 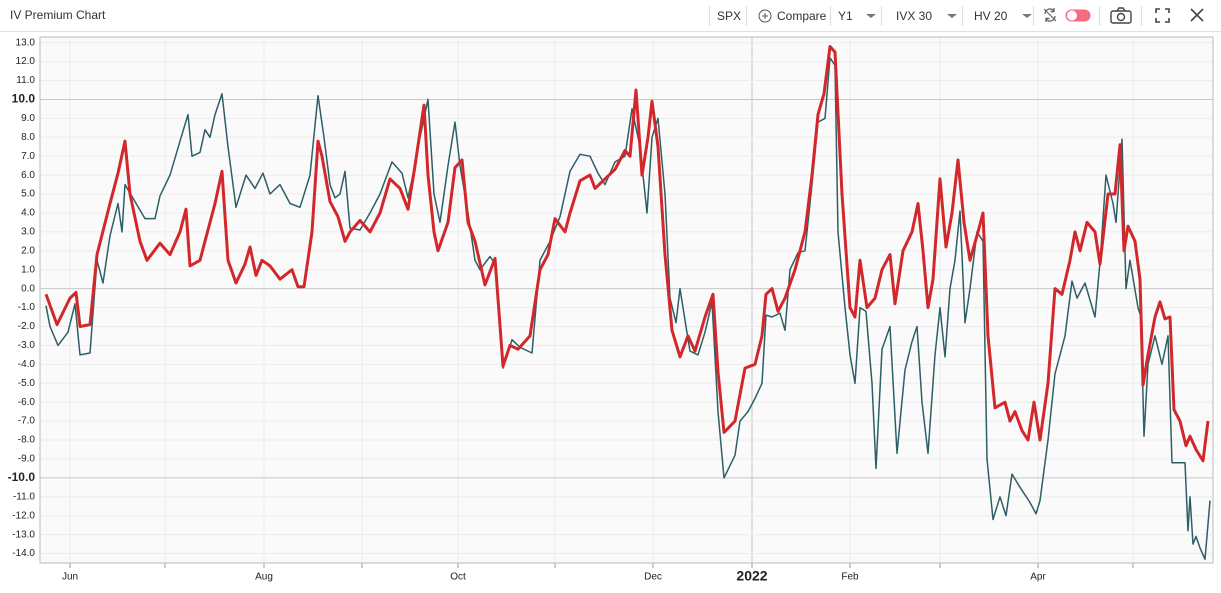 What do you see at coordinates (729, 15) in the screenshot?
I see `symbol-button: SPX` at bounding box center [729, 15].